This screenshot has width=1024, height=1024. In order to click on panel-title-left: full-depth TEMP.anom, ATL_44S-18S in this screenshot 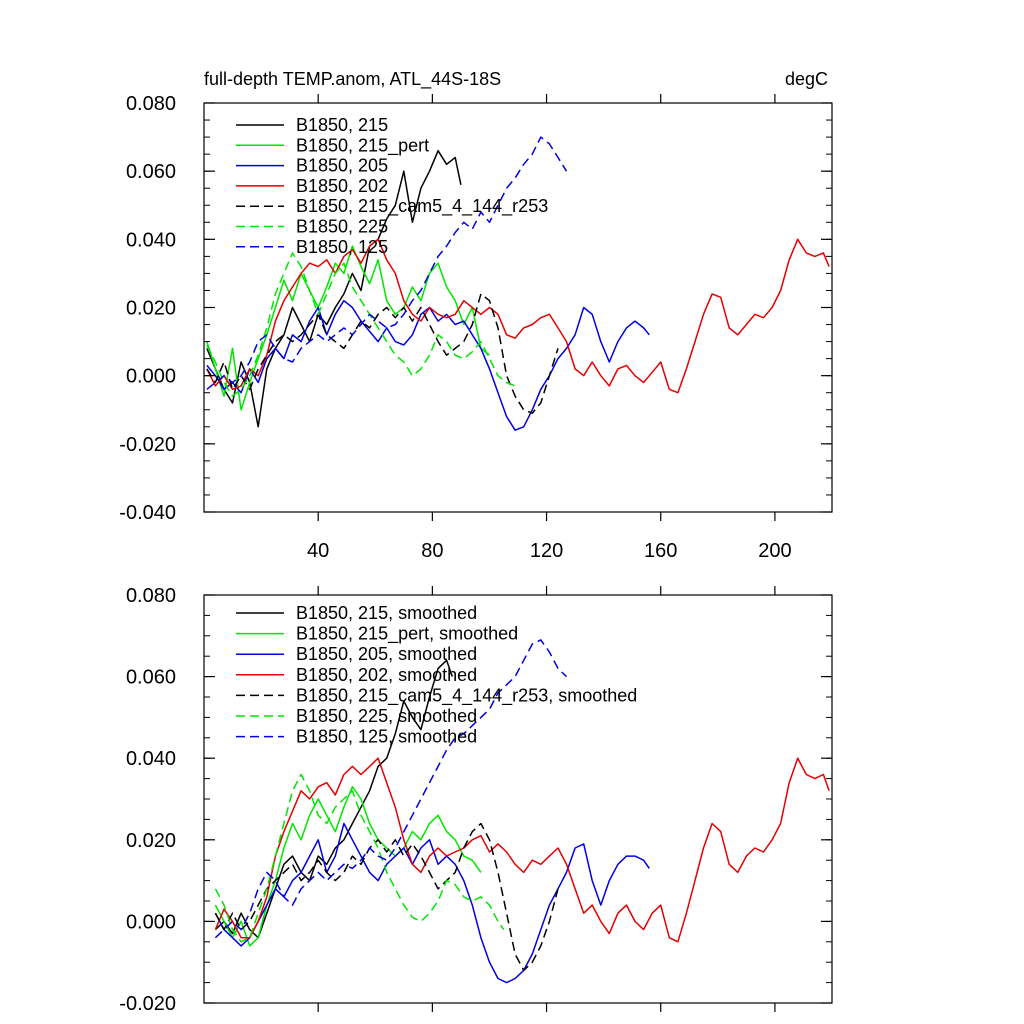, I will do `click(352, 79)`.